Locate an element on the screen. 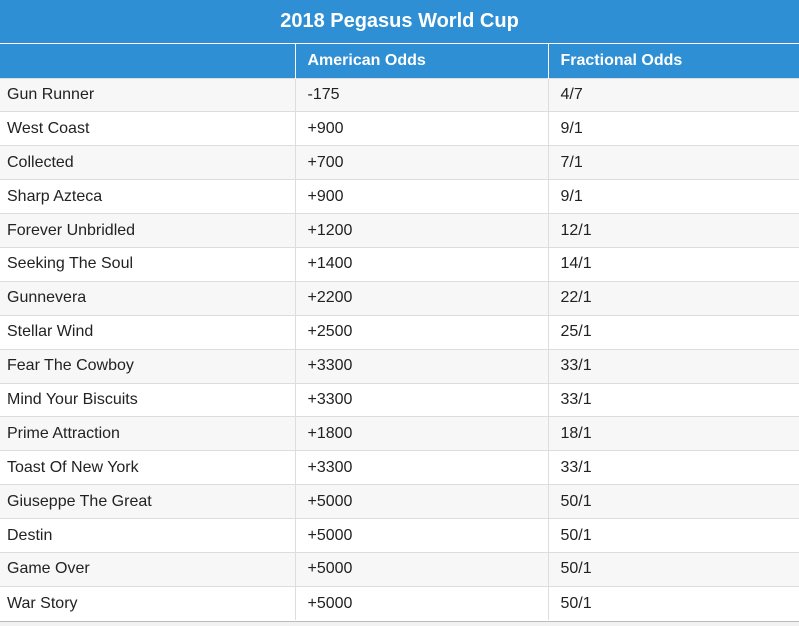 The width and height of the screenshot is (799, 626). table-bottom-border is located at coordinates (399, 623).